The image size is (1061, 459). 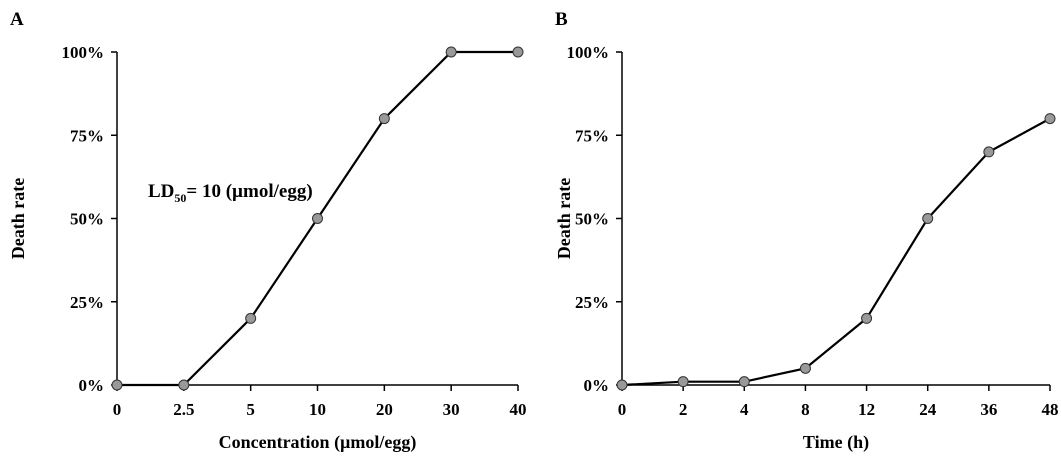 What do you see at coordinates (250, 409) in the screenshot?
I see `x-tick-label: 5` at bounding box center [250, 409].